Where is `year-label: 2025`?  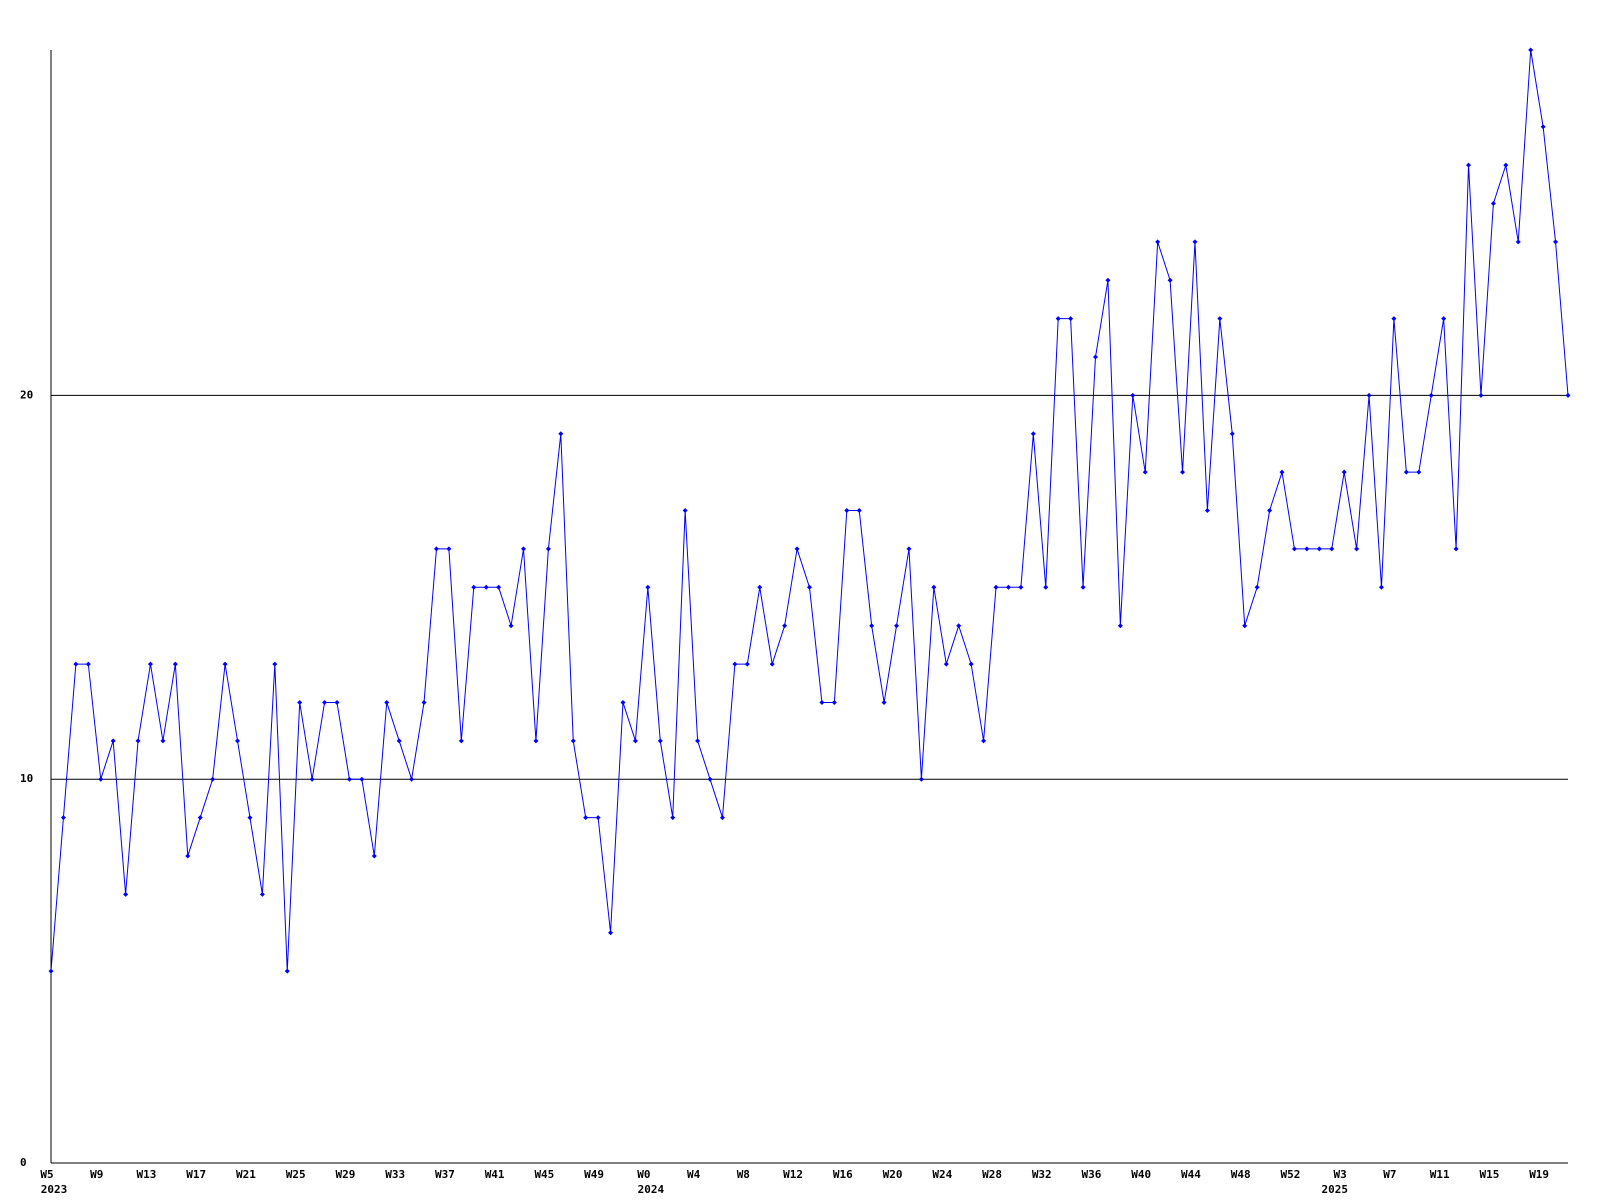 year-label: 2025 is located at coordinates (1334, 1189).